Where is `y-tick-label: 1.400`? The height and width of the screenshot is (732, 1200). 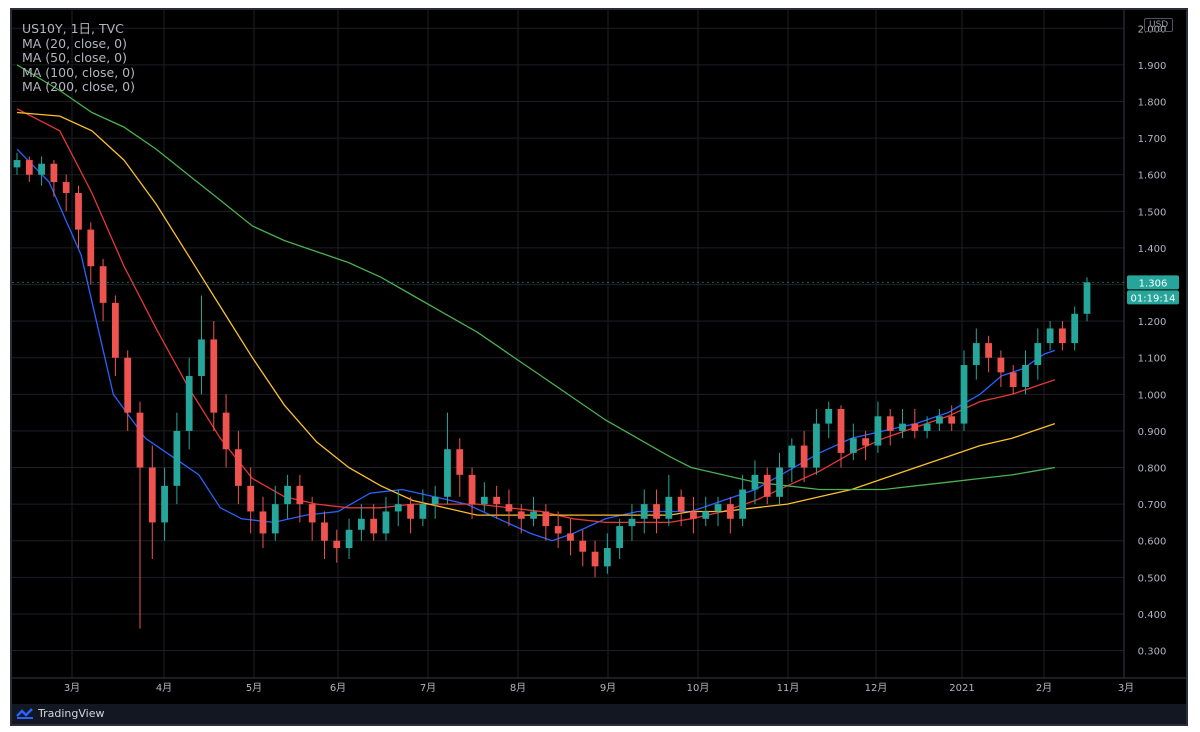
y-tick-label: 1.400 is located at coordinates (1152, 249).